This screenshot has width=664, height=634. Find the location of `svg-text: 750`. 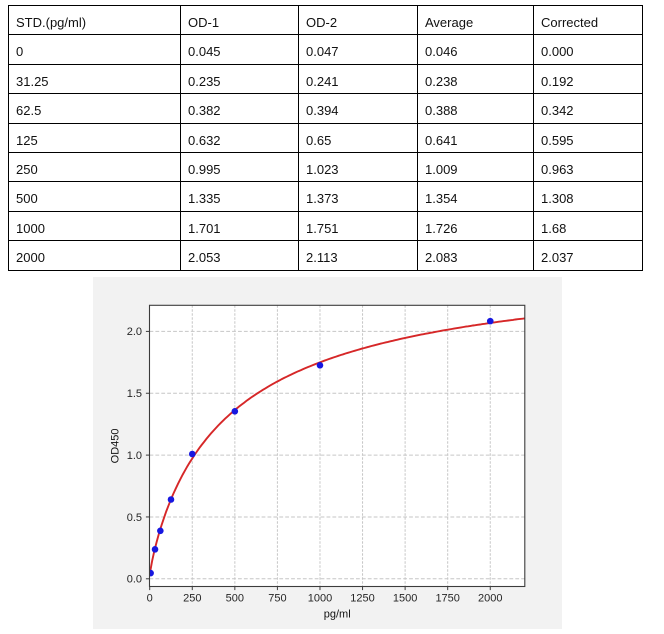

svg-text: 750 is located at coordinates (277, 599).